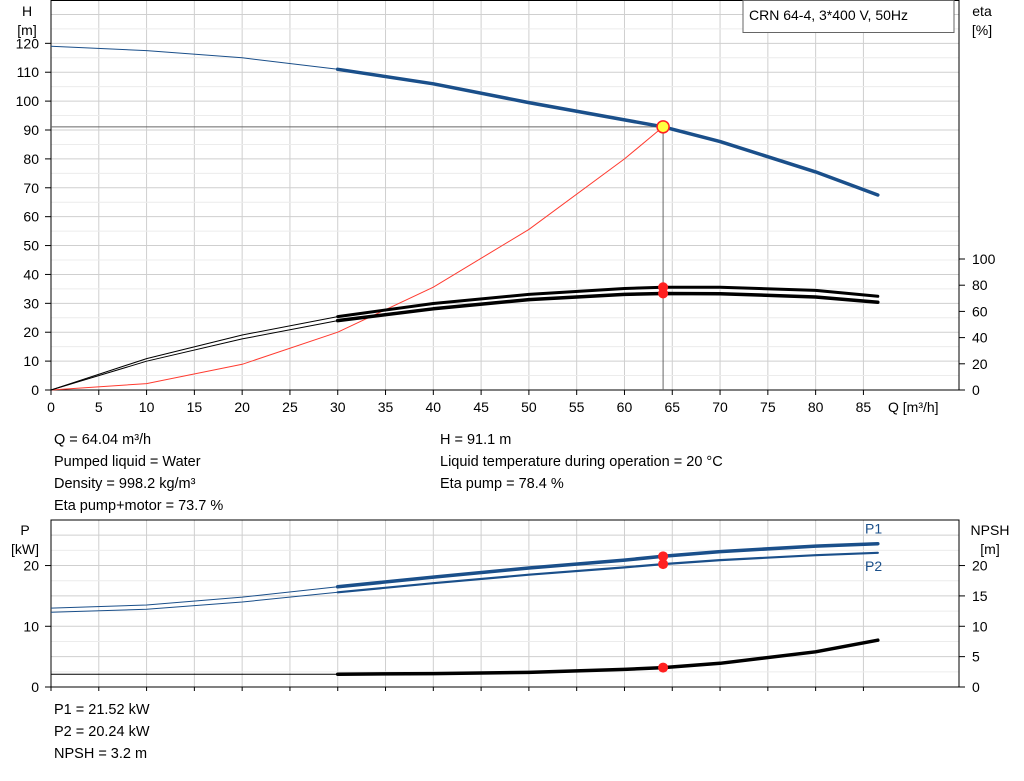  What do you see at coordinates (434, 407) in the screenshot?
I see `x-tick-label: 40` at bounding box center [434, 407].